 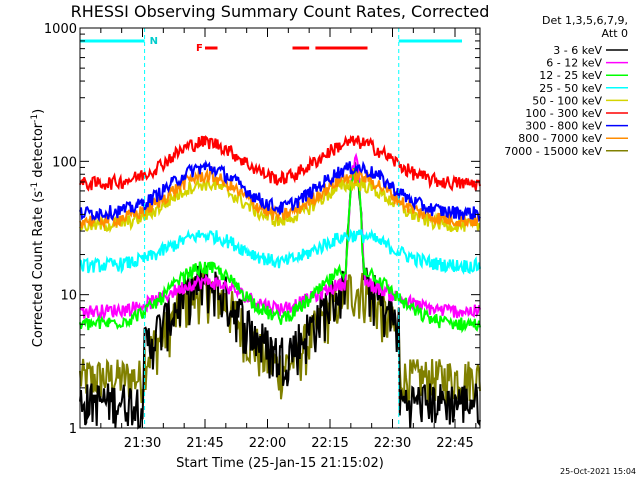 I want to click on x-tick-label: 22:30, so click(x=392, y=443).